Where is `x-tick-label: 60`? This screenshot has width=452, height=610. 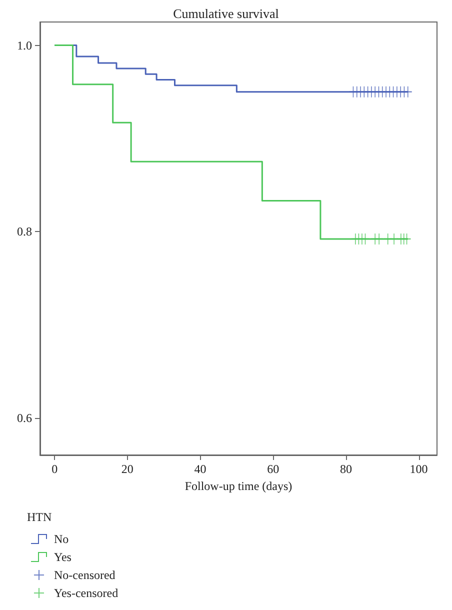 x-tick-label: 60 is located at coordinates (273, 469).